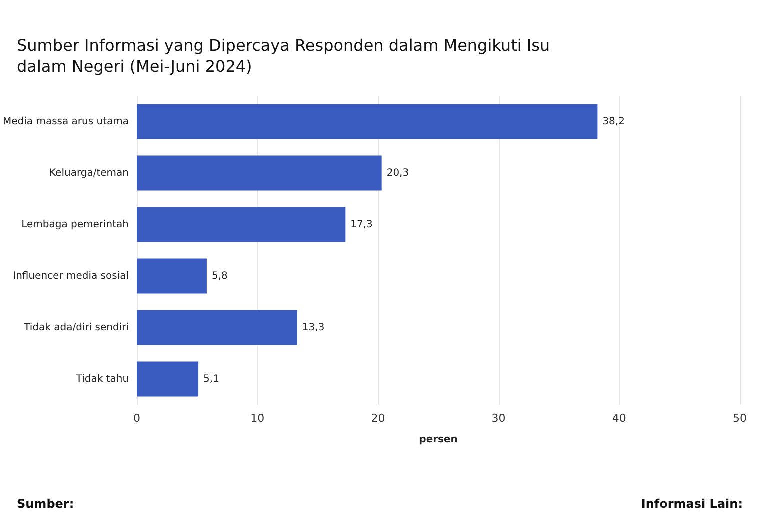  What do you see at coordinates (438, 440) in the screenshot?
I see `x-axis-title: persen` at bounding box center [438, 440].